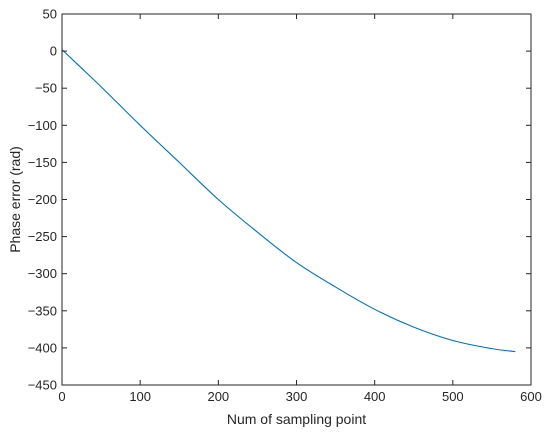 This screenshot has height=435, width=550. Describe the element at coordinates (42, 162) in the screenshot. I see `y-tick-label: −150` at that location.